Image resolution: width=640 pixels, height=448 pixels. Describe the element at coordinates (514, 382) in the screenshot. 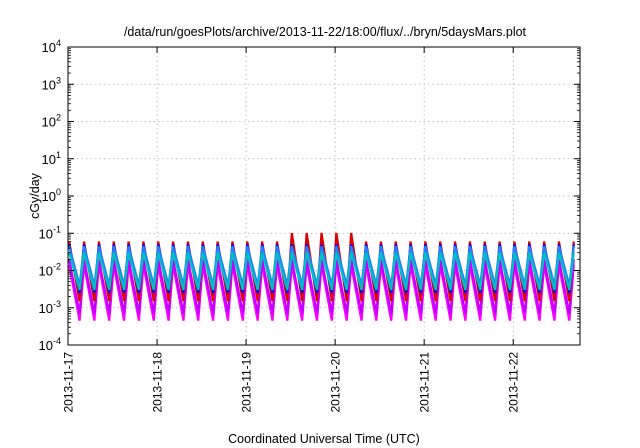

I see `x-tick-label: 2013-11-22` at that location.